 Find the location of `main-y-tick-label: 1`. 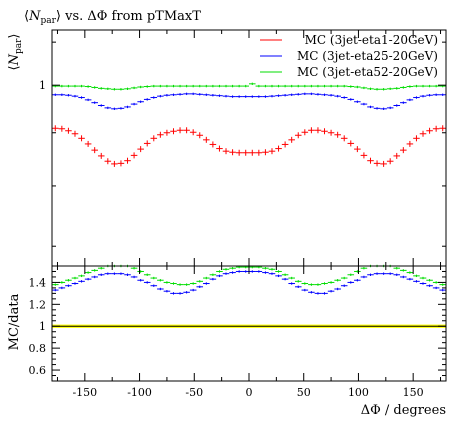

main-y-tick-label: 1 is located at coordinates (42, 85).